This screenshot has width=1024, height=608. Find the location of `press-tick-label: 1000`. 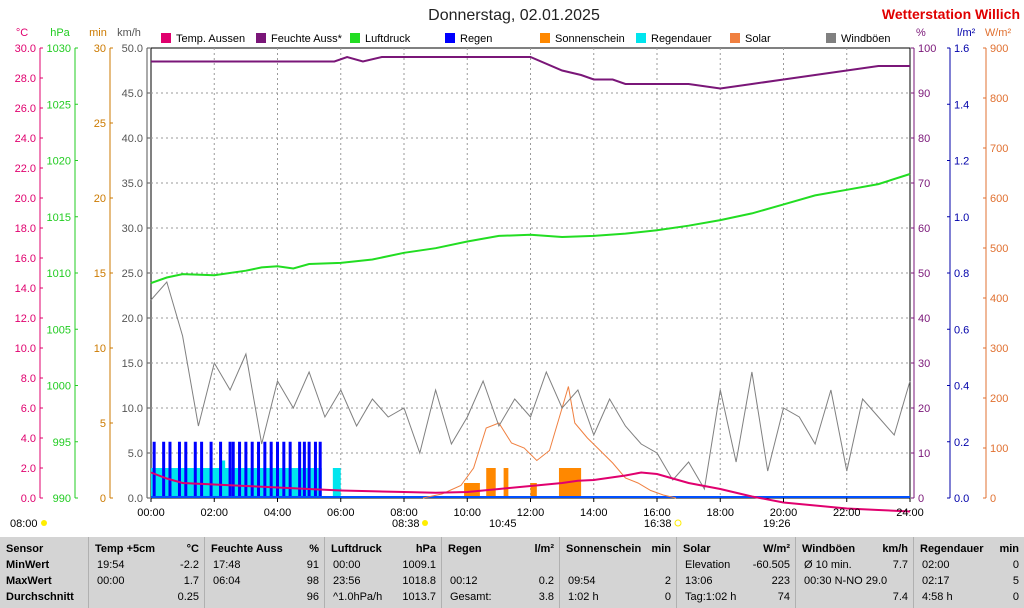

press-tick-label: 1000 is located at coordinates (59, 387).